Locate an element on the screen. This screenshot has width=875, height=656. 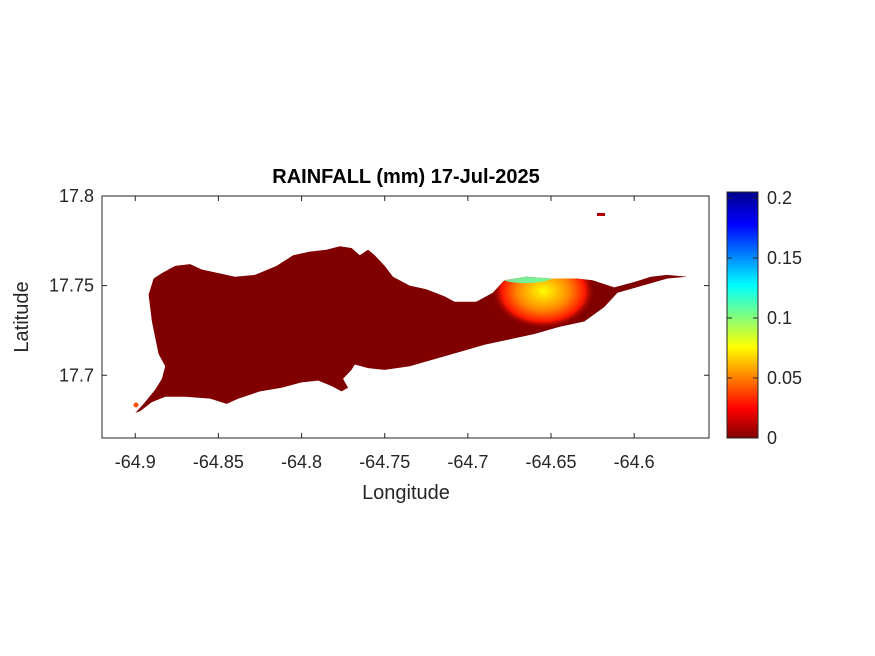
rainfall-peak is located at coordinates (523, 267).